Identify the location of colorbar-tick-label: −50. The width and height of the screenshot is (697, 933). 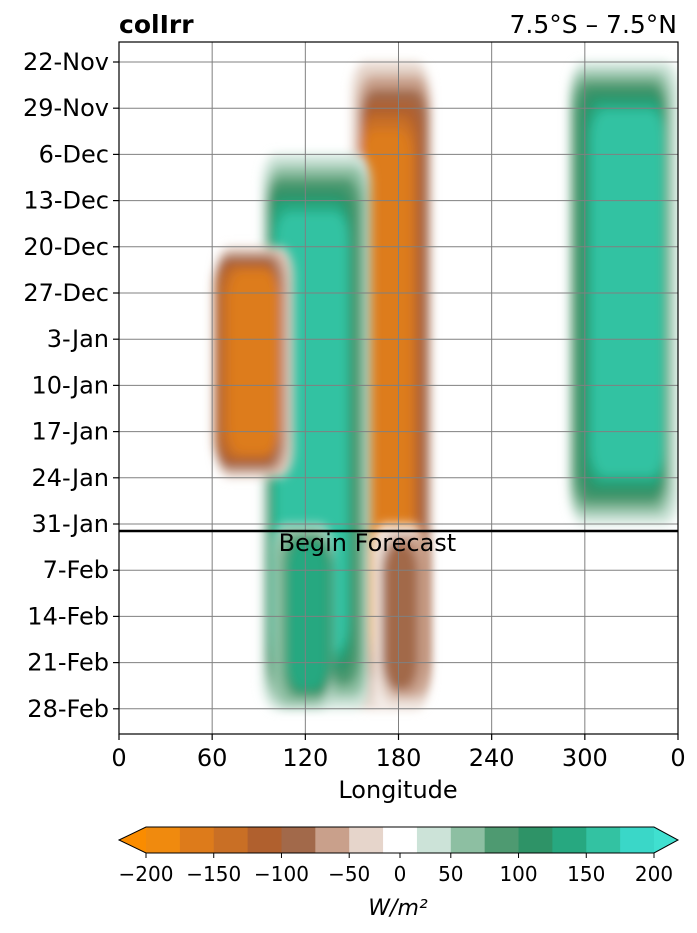
(349, 874).